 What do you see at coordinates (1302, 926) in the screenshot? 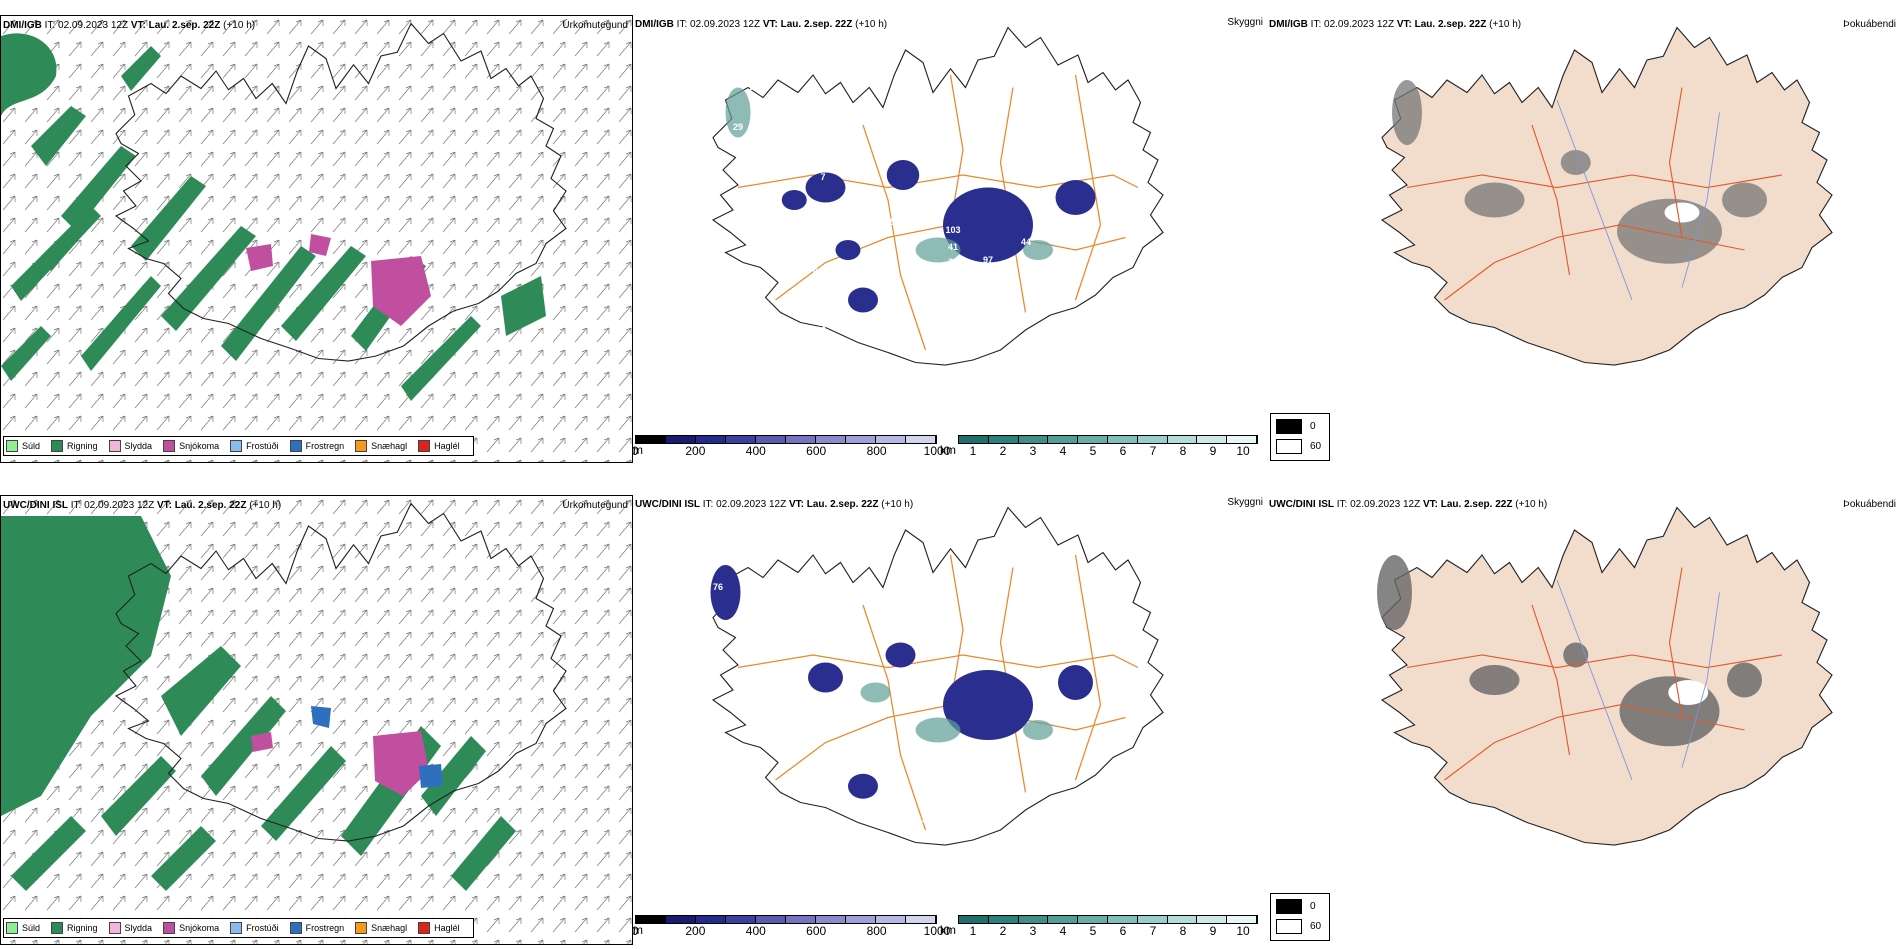
I see `legend-item: 60` at bounding box center [1302, 926].